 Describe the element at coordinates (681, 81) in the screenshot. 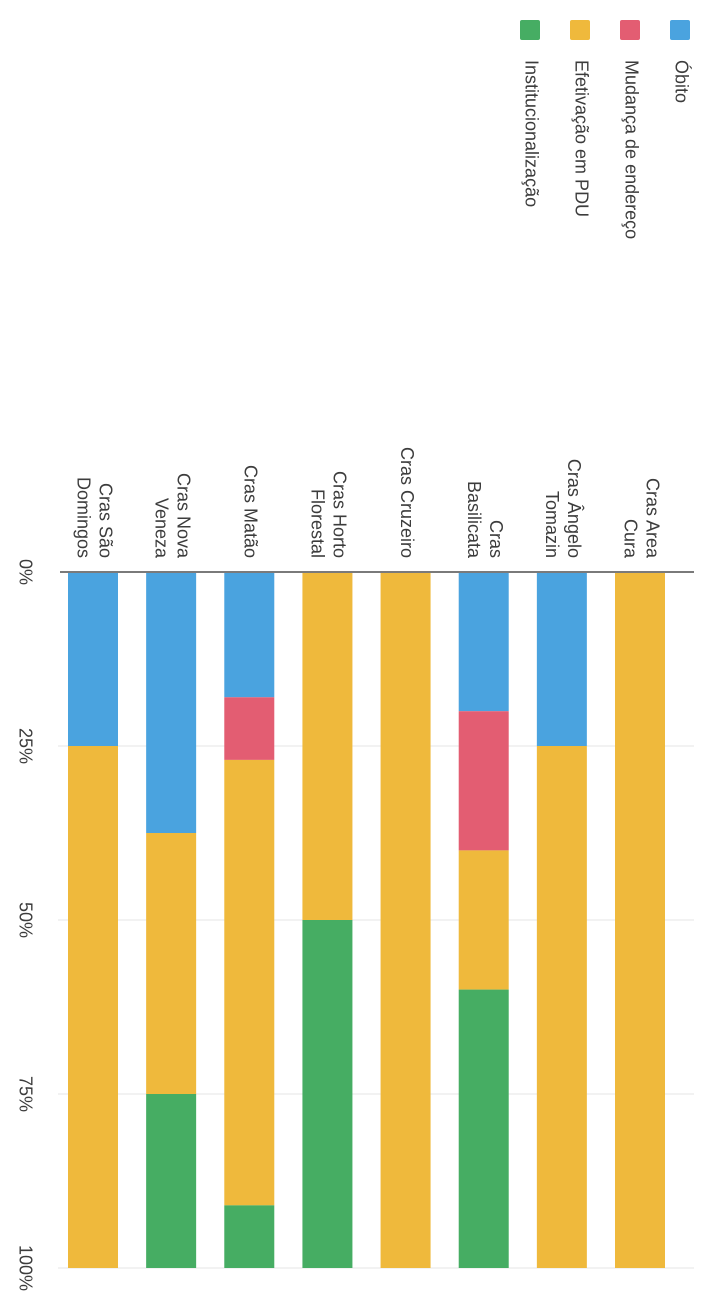

I see `legend-label-0: Óbito` at that location.